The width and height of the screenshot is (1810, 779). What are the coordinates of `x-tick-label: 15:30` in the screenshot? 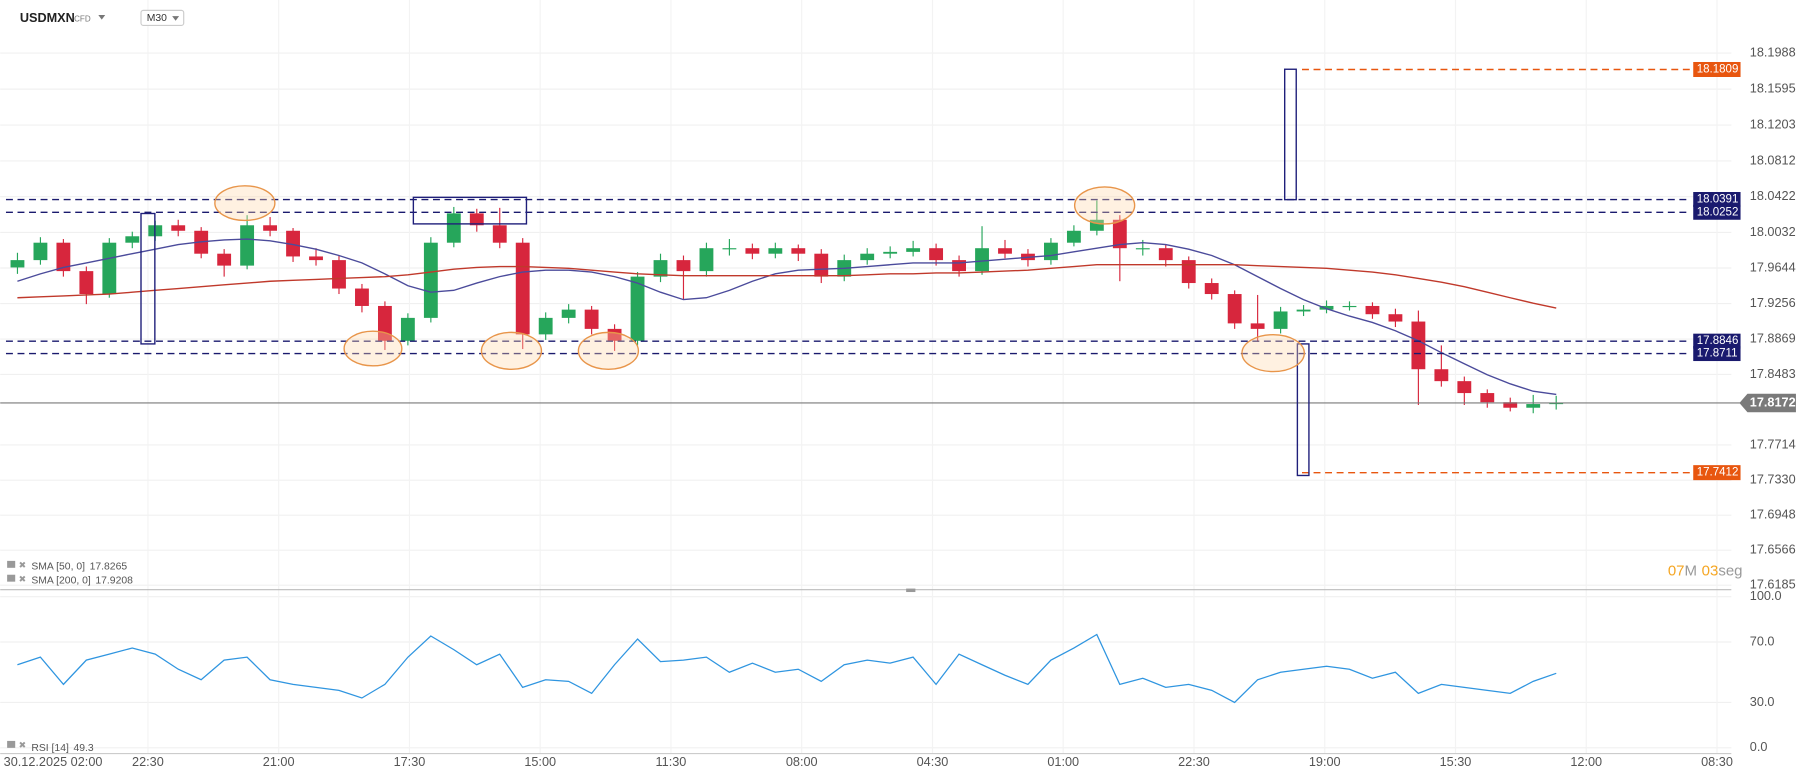 It's located at (1456, 762).